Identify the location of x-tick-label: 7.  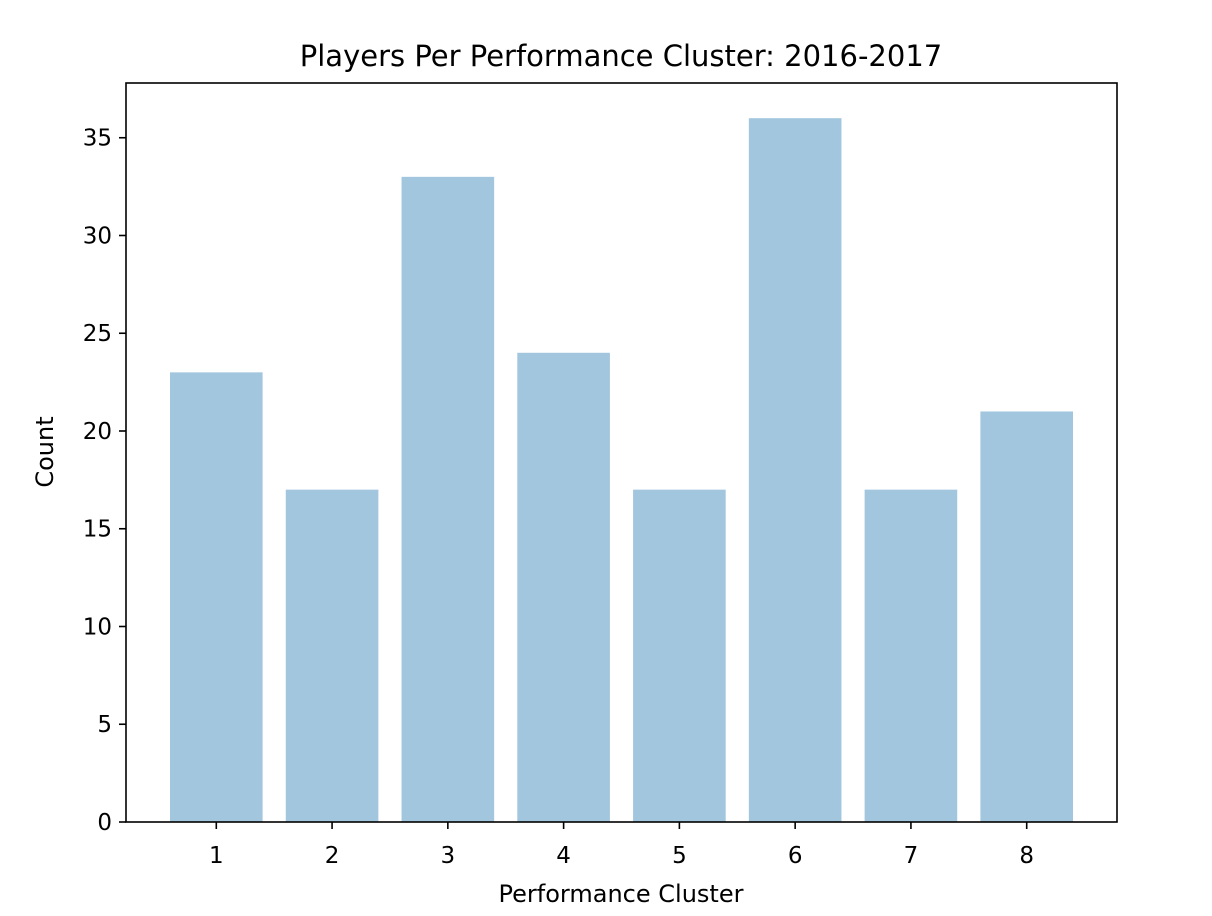
(911, 856).